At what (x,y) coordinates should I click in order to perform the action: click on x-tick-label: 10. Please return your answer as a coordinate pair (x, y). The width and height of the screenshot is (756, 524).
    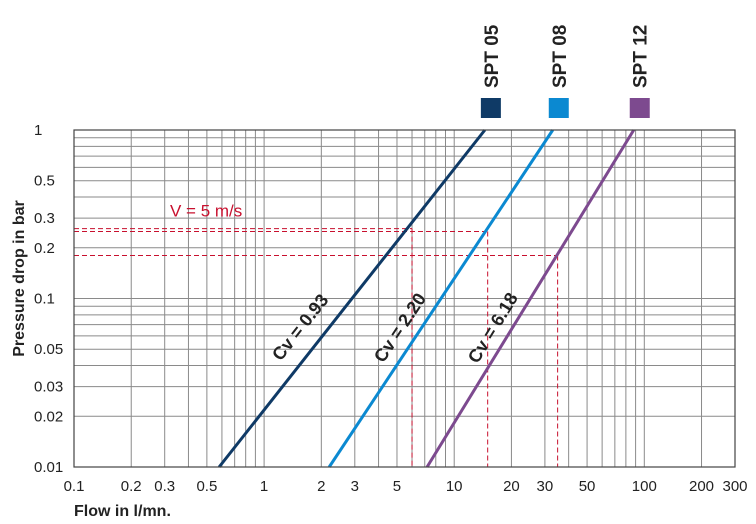
    Looking at the image, I should click on (454, 486).